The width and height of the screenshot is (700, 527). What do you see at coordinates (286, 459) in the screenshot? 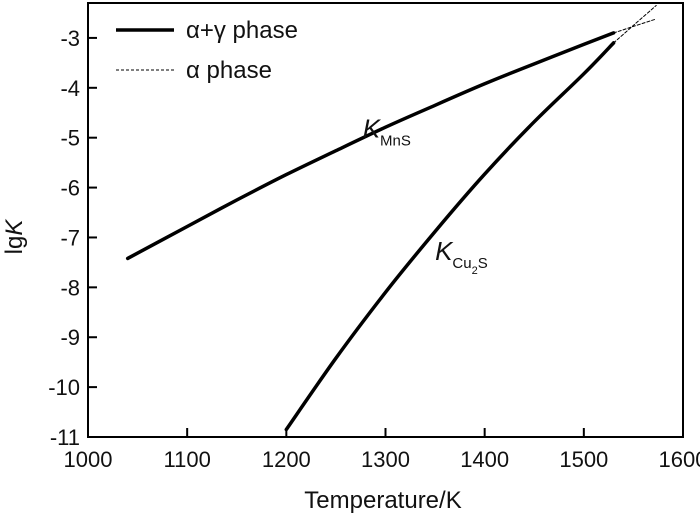
I see `x-tick-label: 1200` at bounding box center [286, 459].